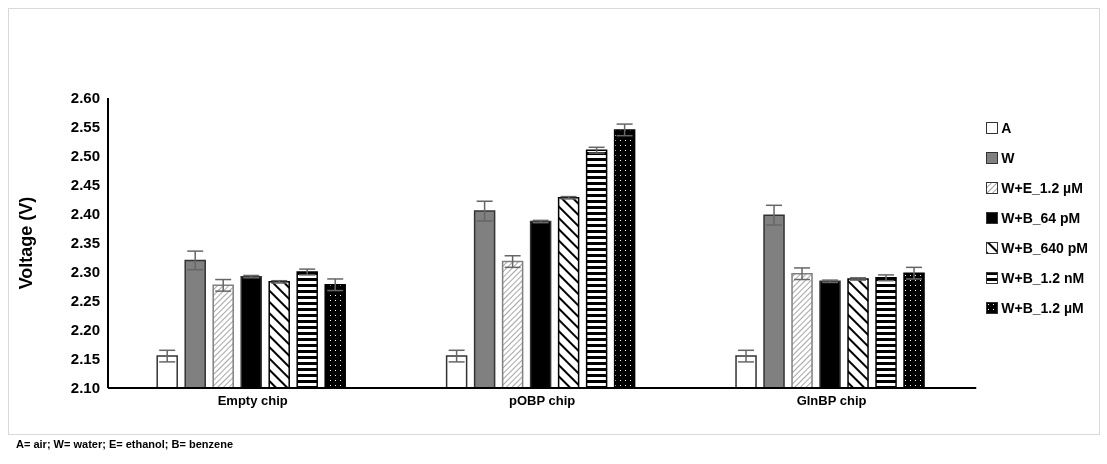  What do you see at coordinates (1043, 278) in the screenshot?
I see `legend-label: W+B_1.2 nM` at bounding box center [1043, 278].